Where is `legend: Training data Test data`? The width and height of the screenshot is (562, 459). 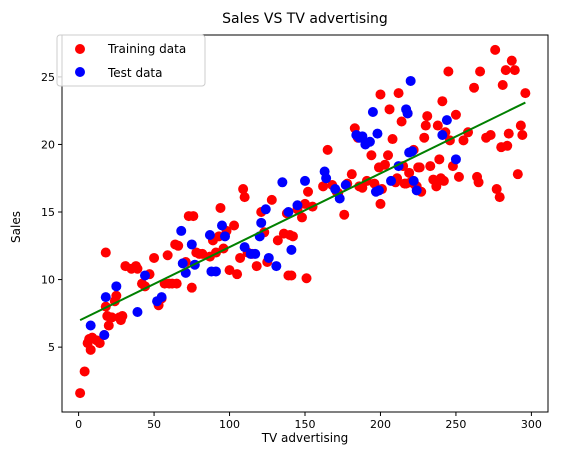 legend: Training data Test data is located at coordinates (131, 60).